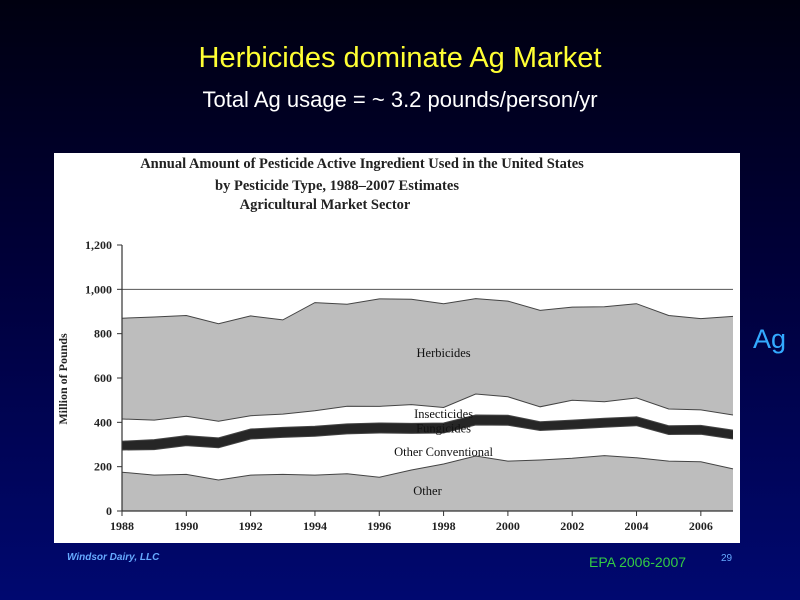  I want to click on slide-subtitle: Total Ag usage = ~ 3.2 pounds/person/yr, so click(400, 99).